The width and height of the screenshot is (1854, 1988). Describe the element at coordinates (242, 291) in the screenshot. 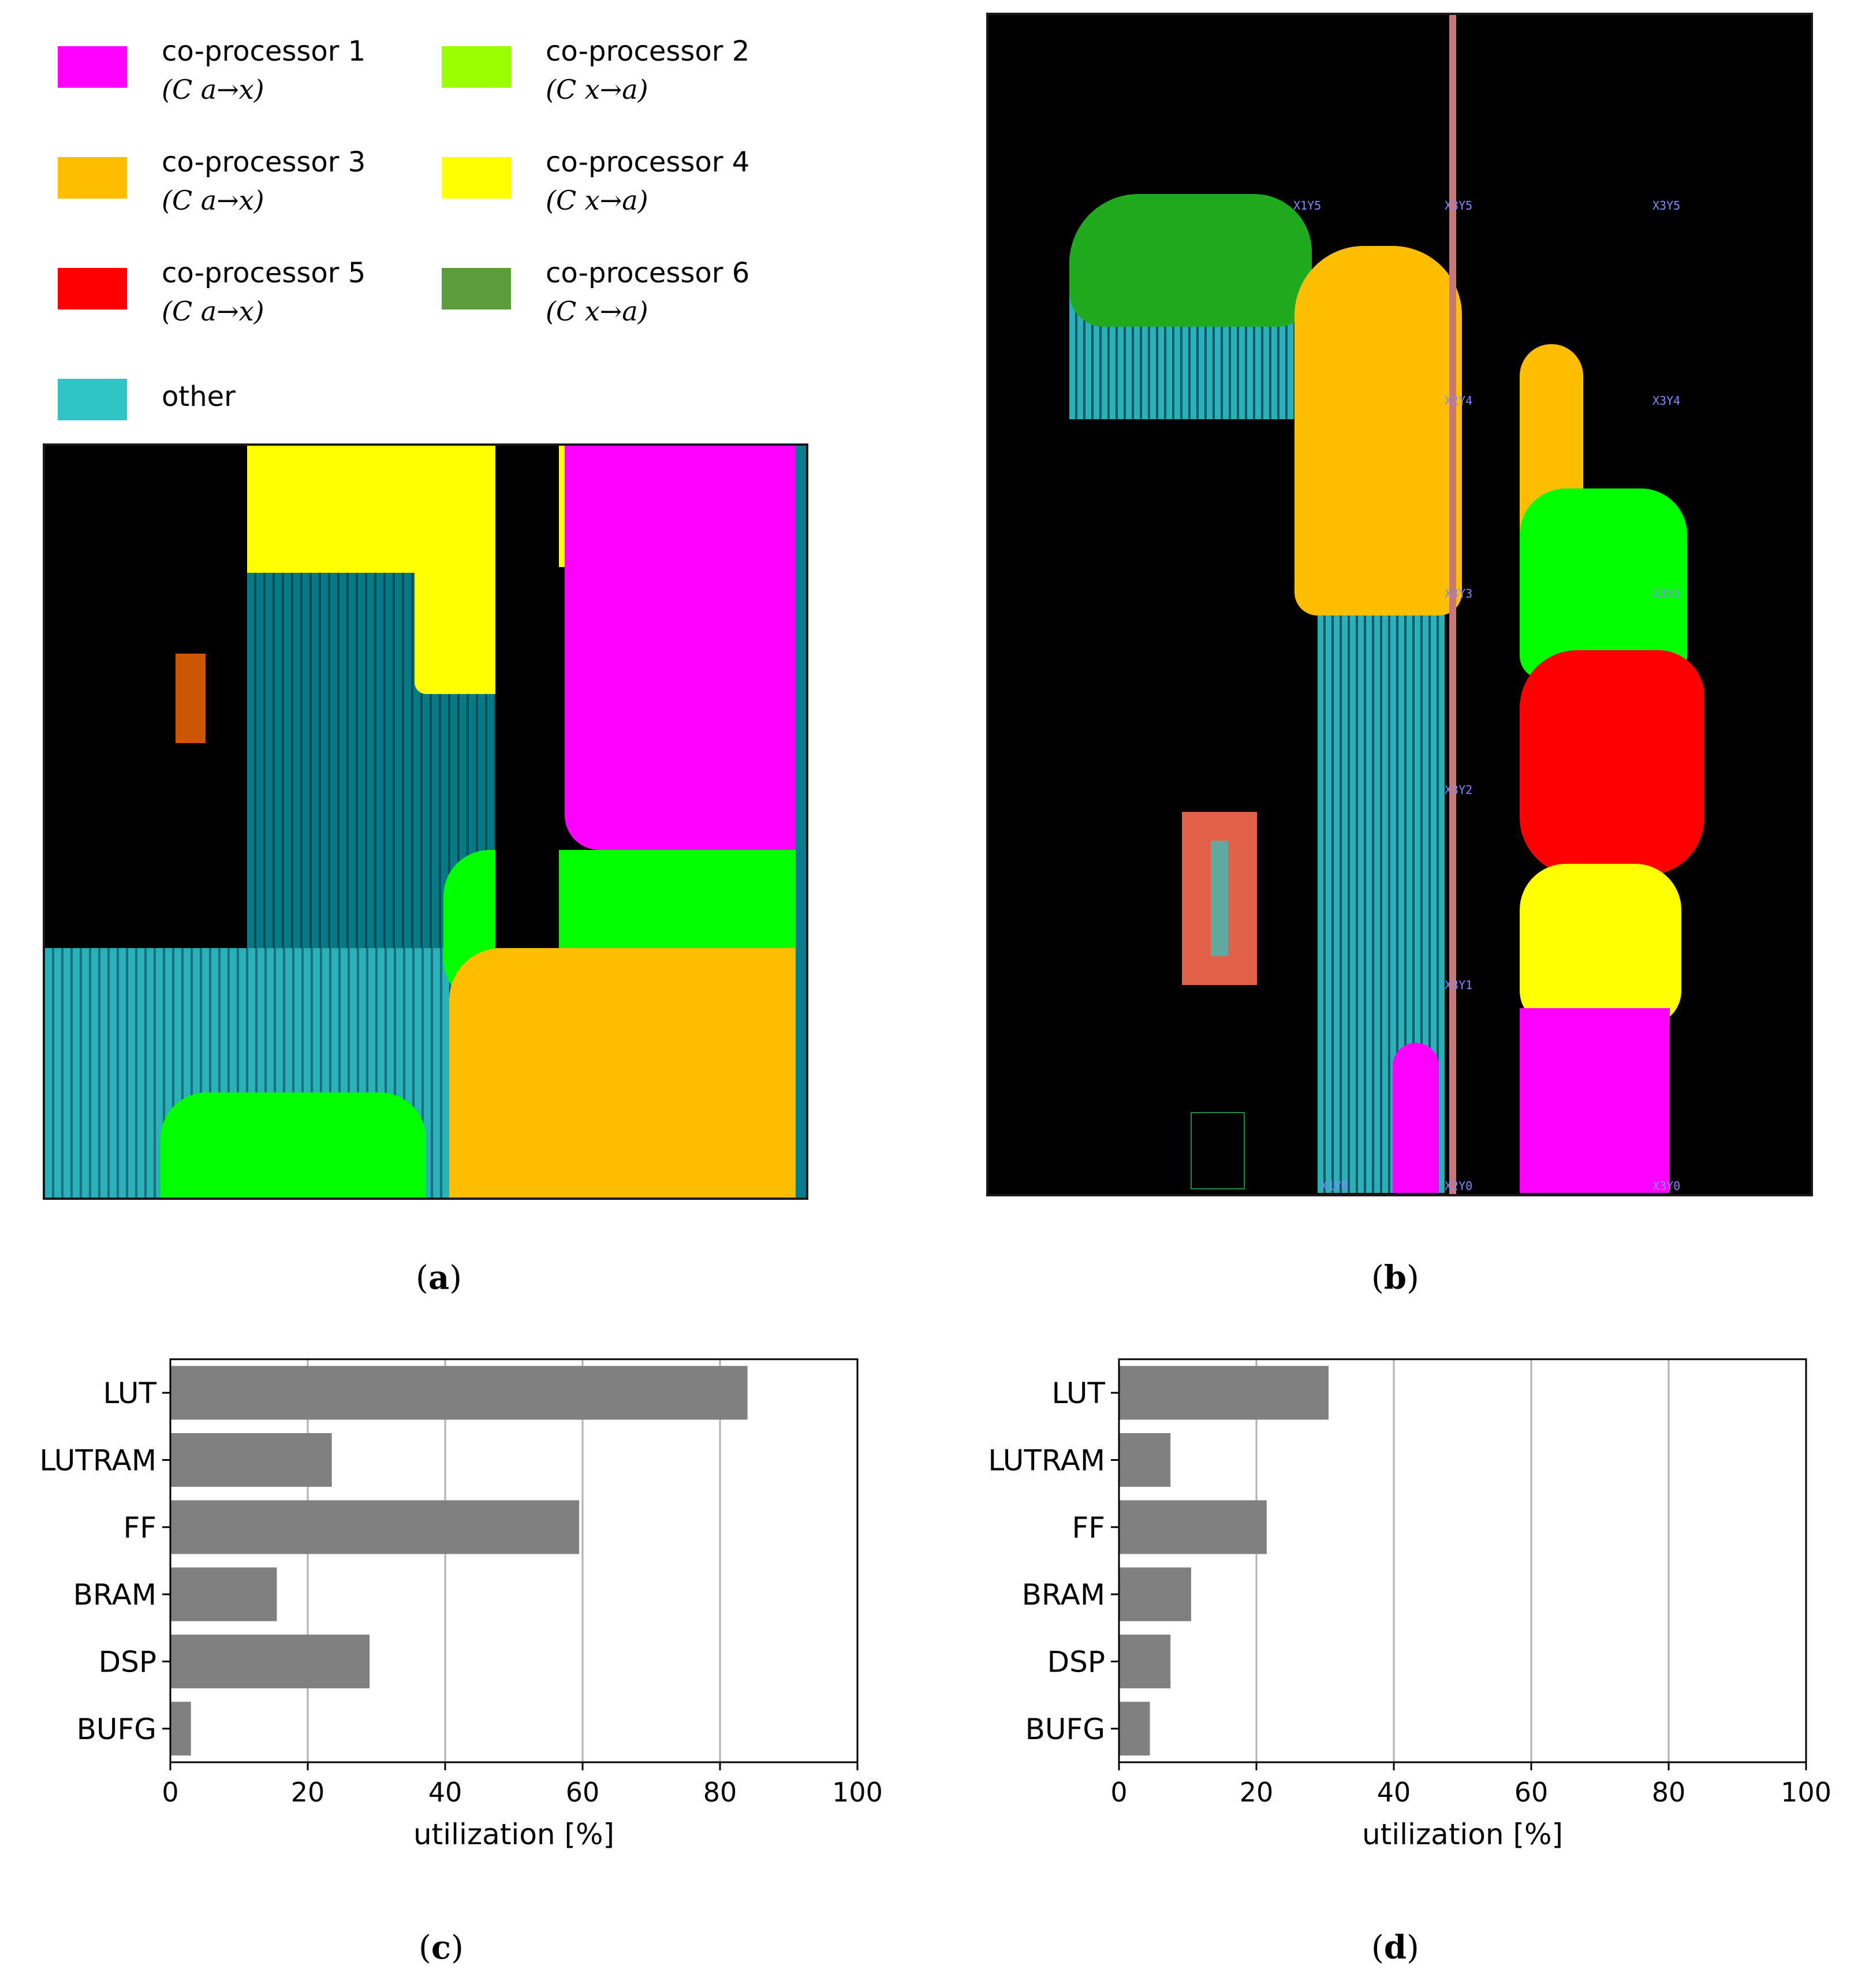

I see `legend-item-coprocessor-5: co-processor 5 (C a→x)` at that location.